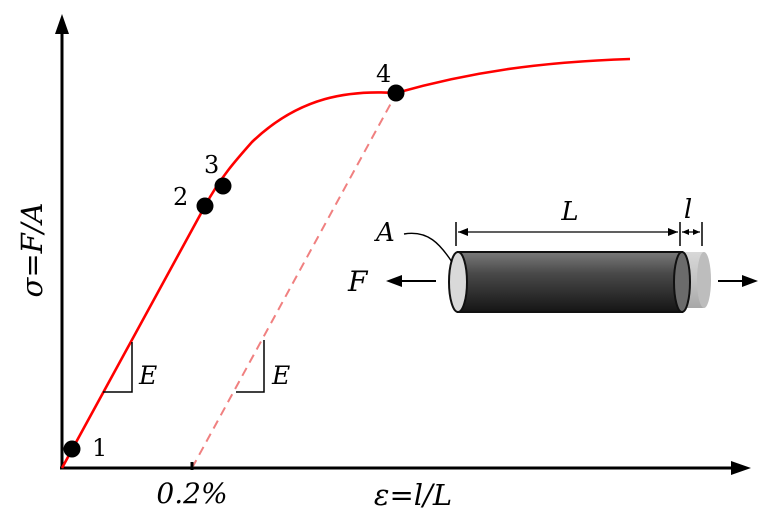  I want to click on length-label: L, so click(569, 212).